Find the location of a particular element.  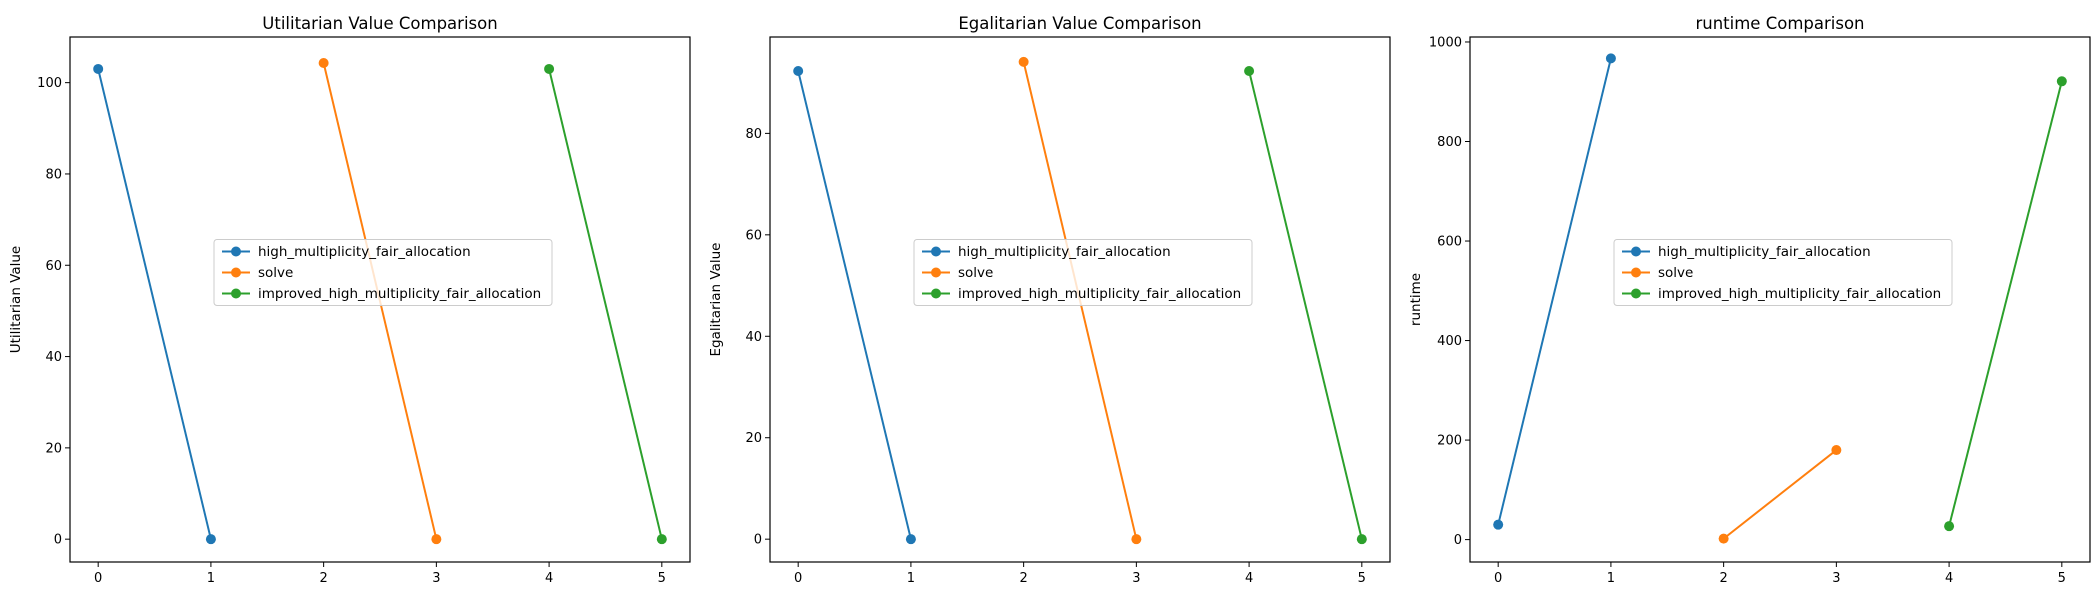

y-tick-label: 1000 is located at coordinates (1445, 42).